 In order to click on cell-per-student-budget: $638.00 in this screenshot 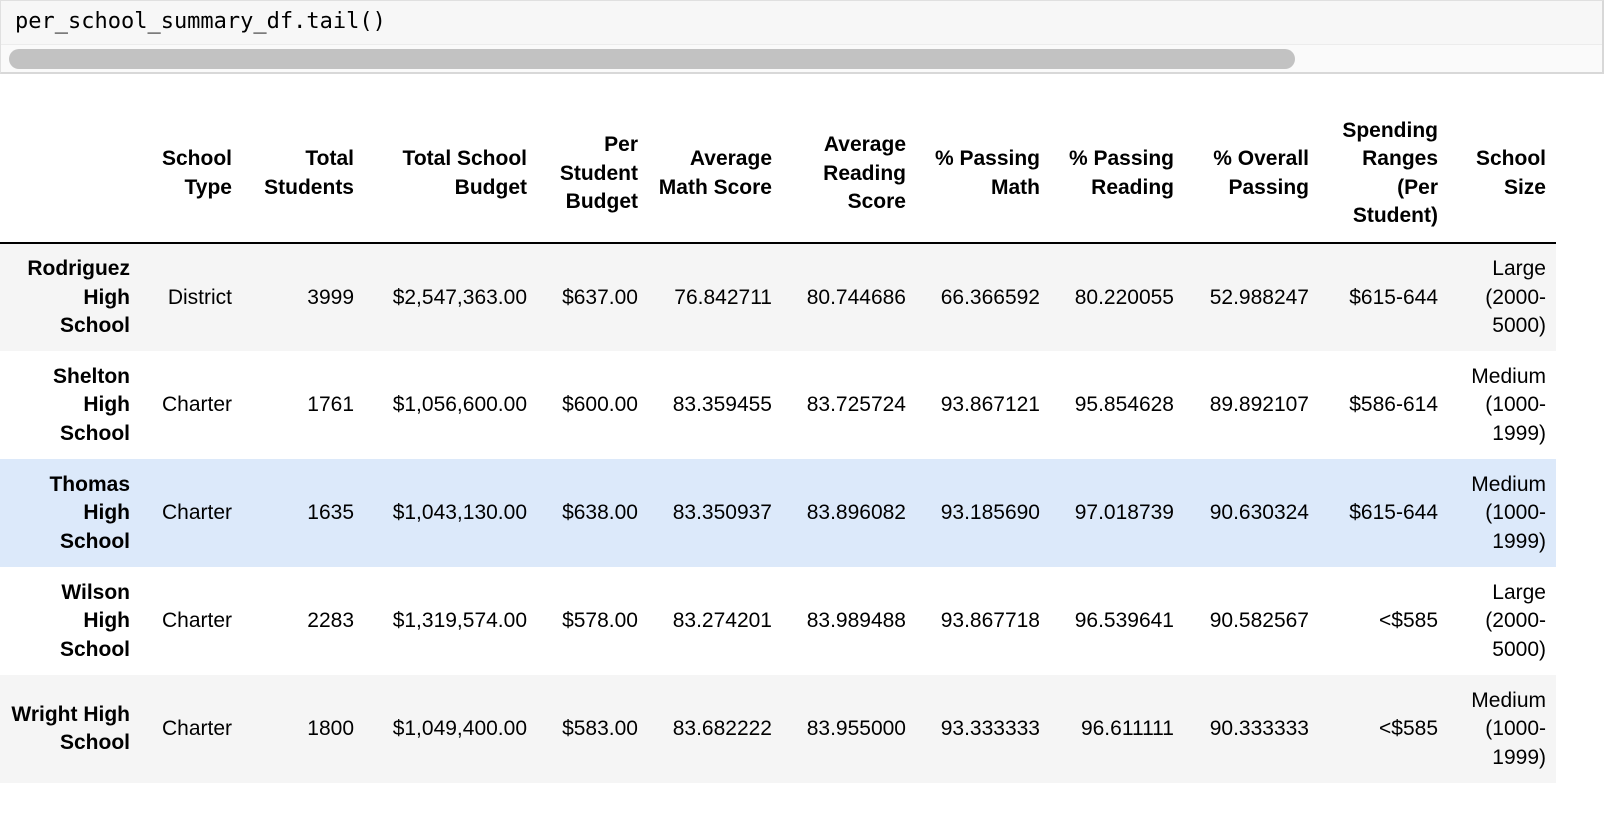, I will do `click(600, 513)`.